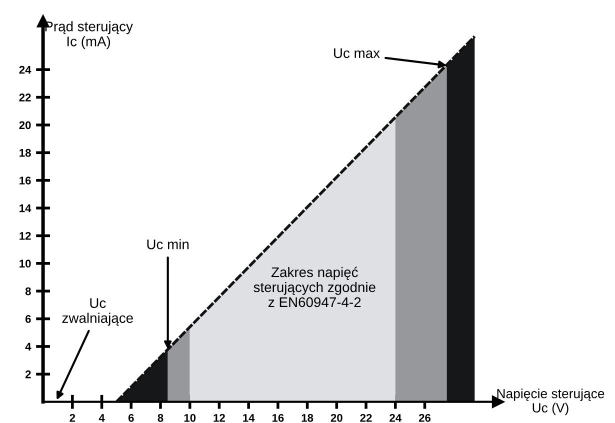 This screenshot has width=615, height=423. What do you see at coordinates (357, 53) in the screenshot?
I see `annotation: Uc max` at bounding box center [357, 53].